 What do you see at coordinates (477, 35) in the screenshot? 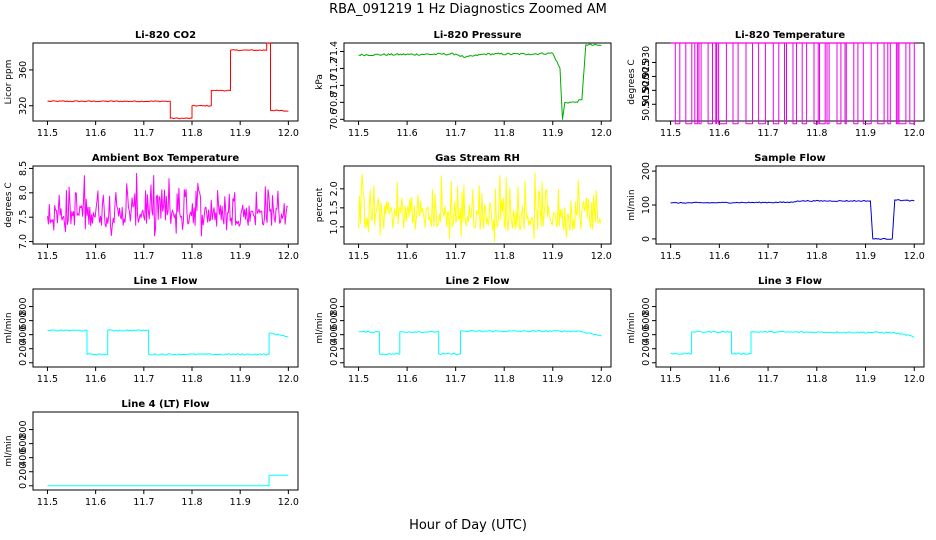
I see `panel-title: Li-820 Pressure` at bounding box center [477, 35].